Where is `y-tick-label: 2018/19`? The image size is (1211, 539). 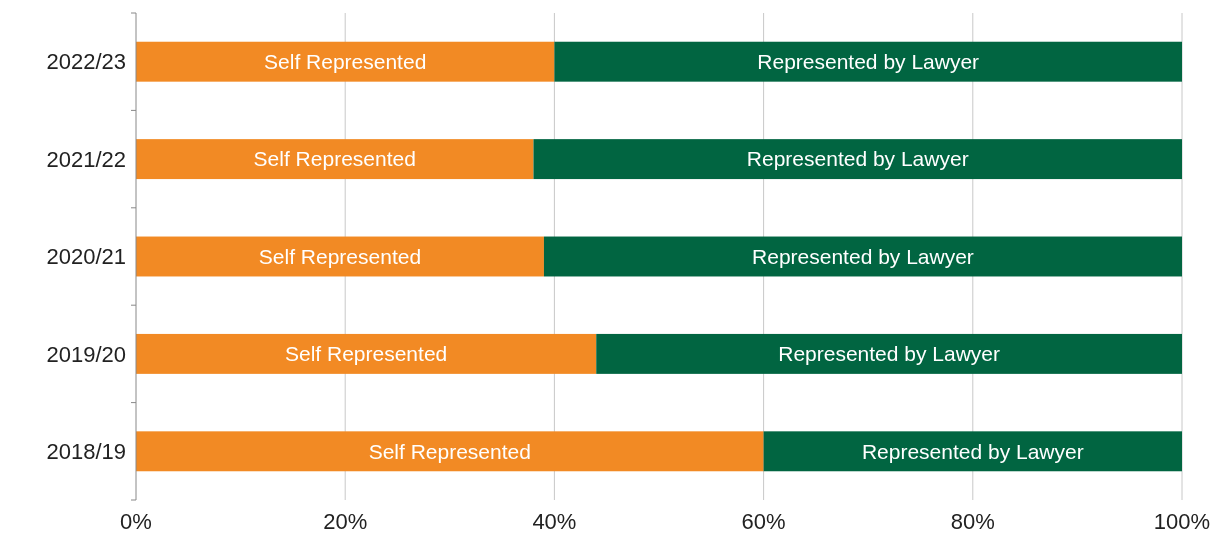
y-tick-label: 2018/19 is located at coordinates (86, 451).